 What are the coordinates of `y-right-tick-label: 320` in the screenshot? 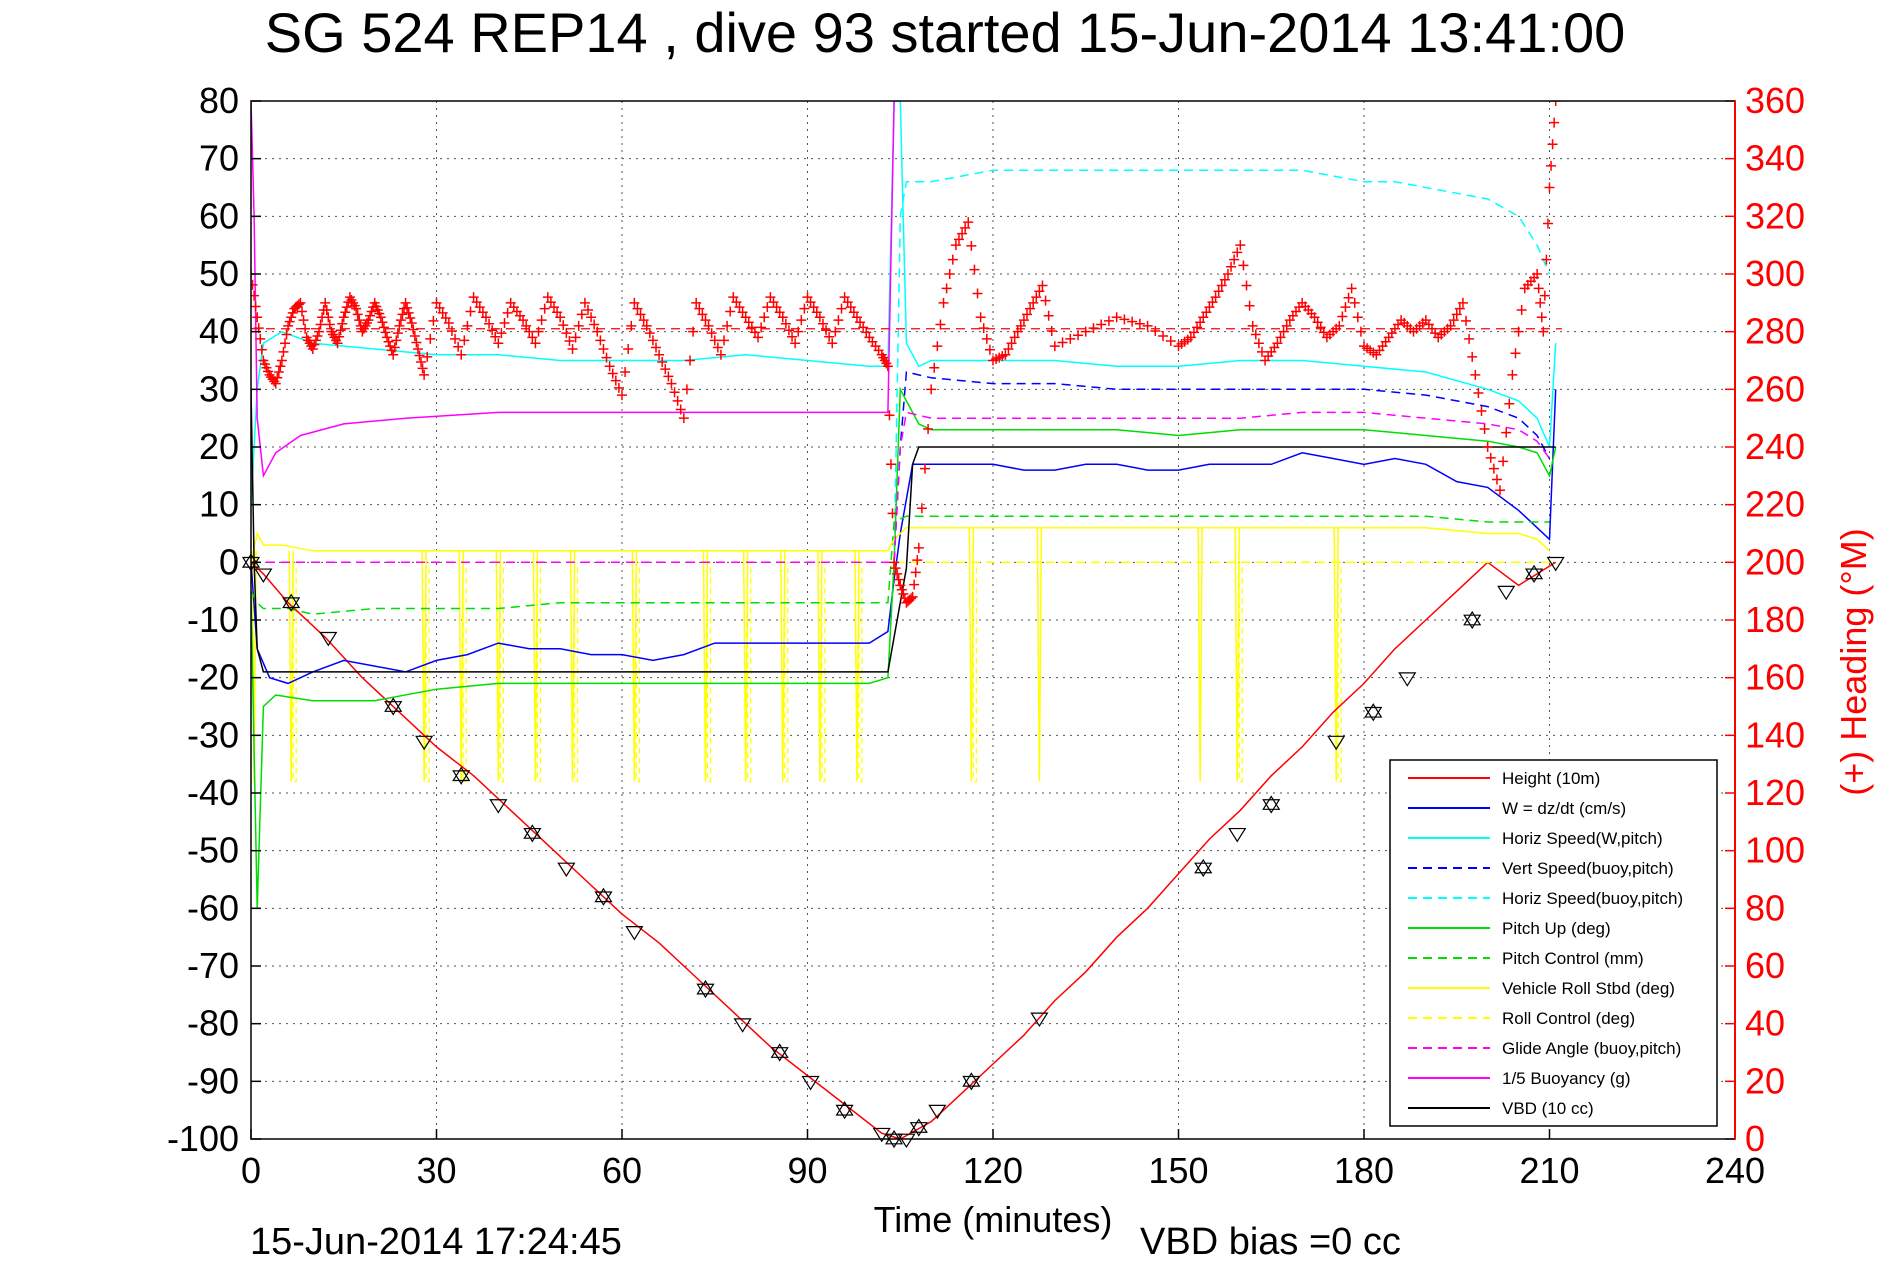 It's located at (1775, 215).